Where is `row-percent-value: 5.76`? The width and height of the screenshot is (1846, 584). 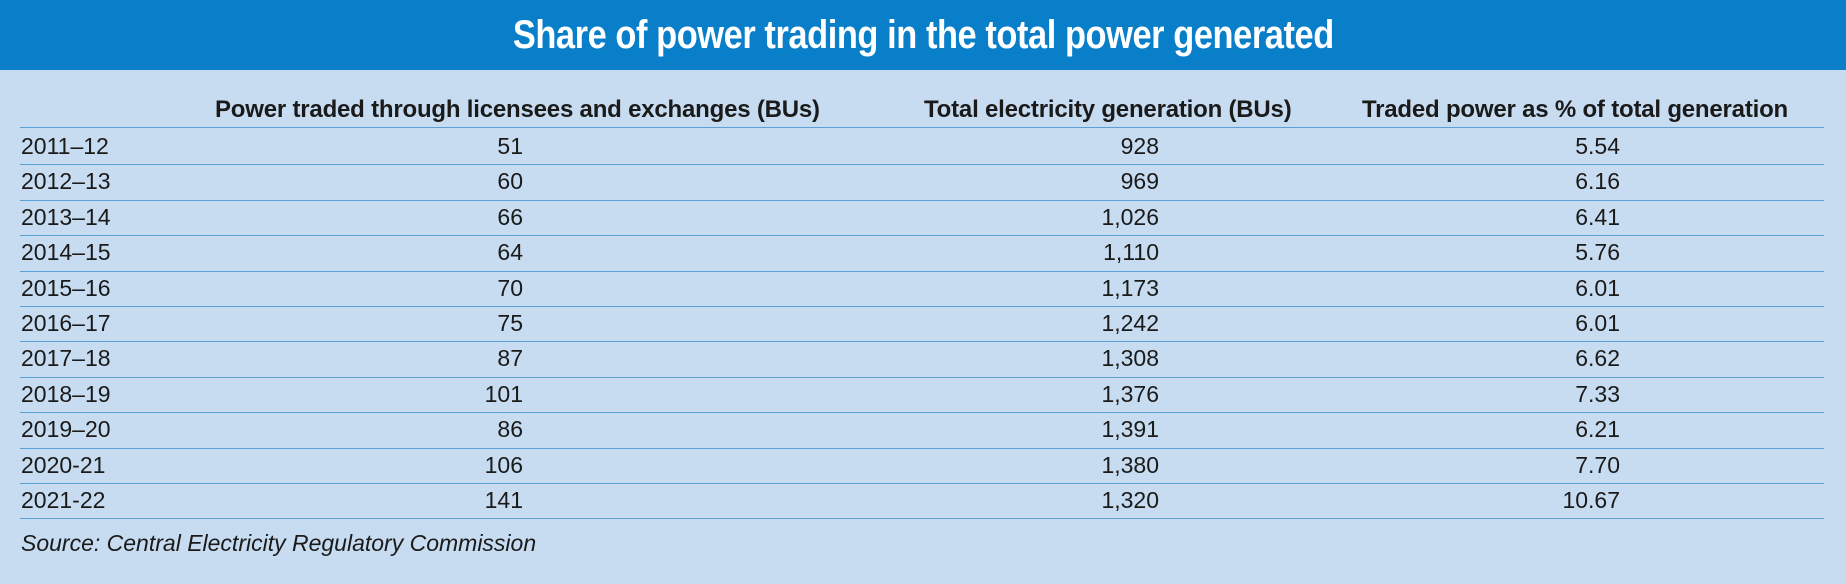 row-percent-value: 5.76 is located at coordinates (1597, 252).